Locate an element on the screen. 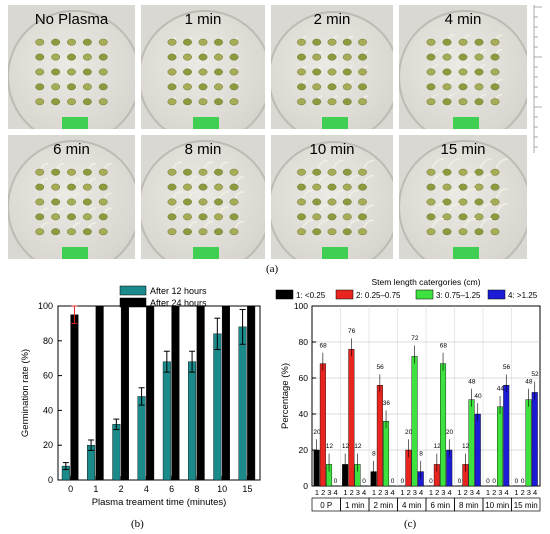 This screenshot has height=534, width=550. x-tick-label: 1 min is located at coordinates (355, 505).